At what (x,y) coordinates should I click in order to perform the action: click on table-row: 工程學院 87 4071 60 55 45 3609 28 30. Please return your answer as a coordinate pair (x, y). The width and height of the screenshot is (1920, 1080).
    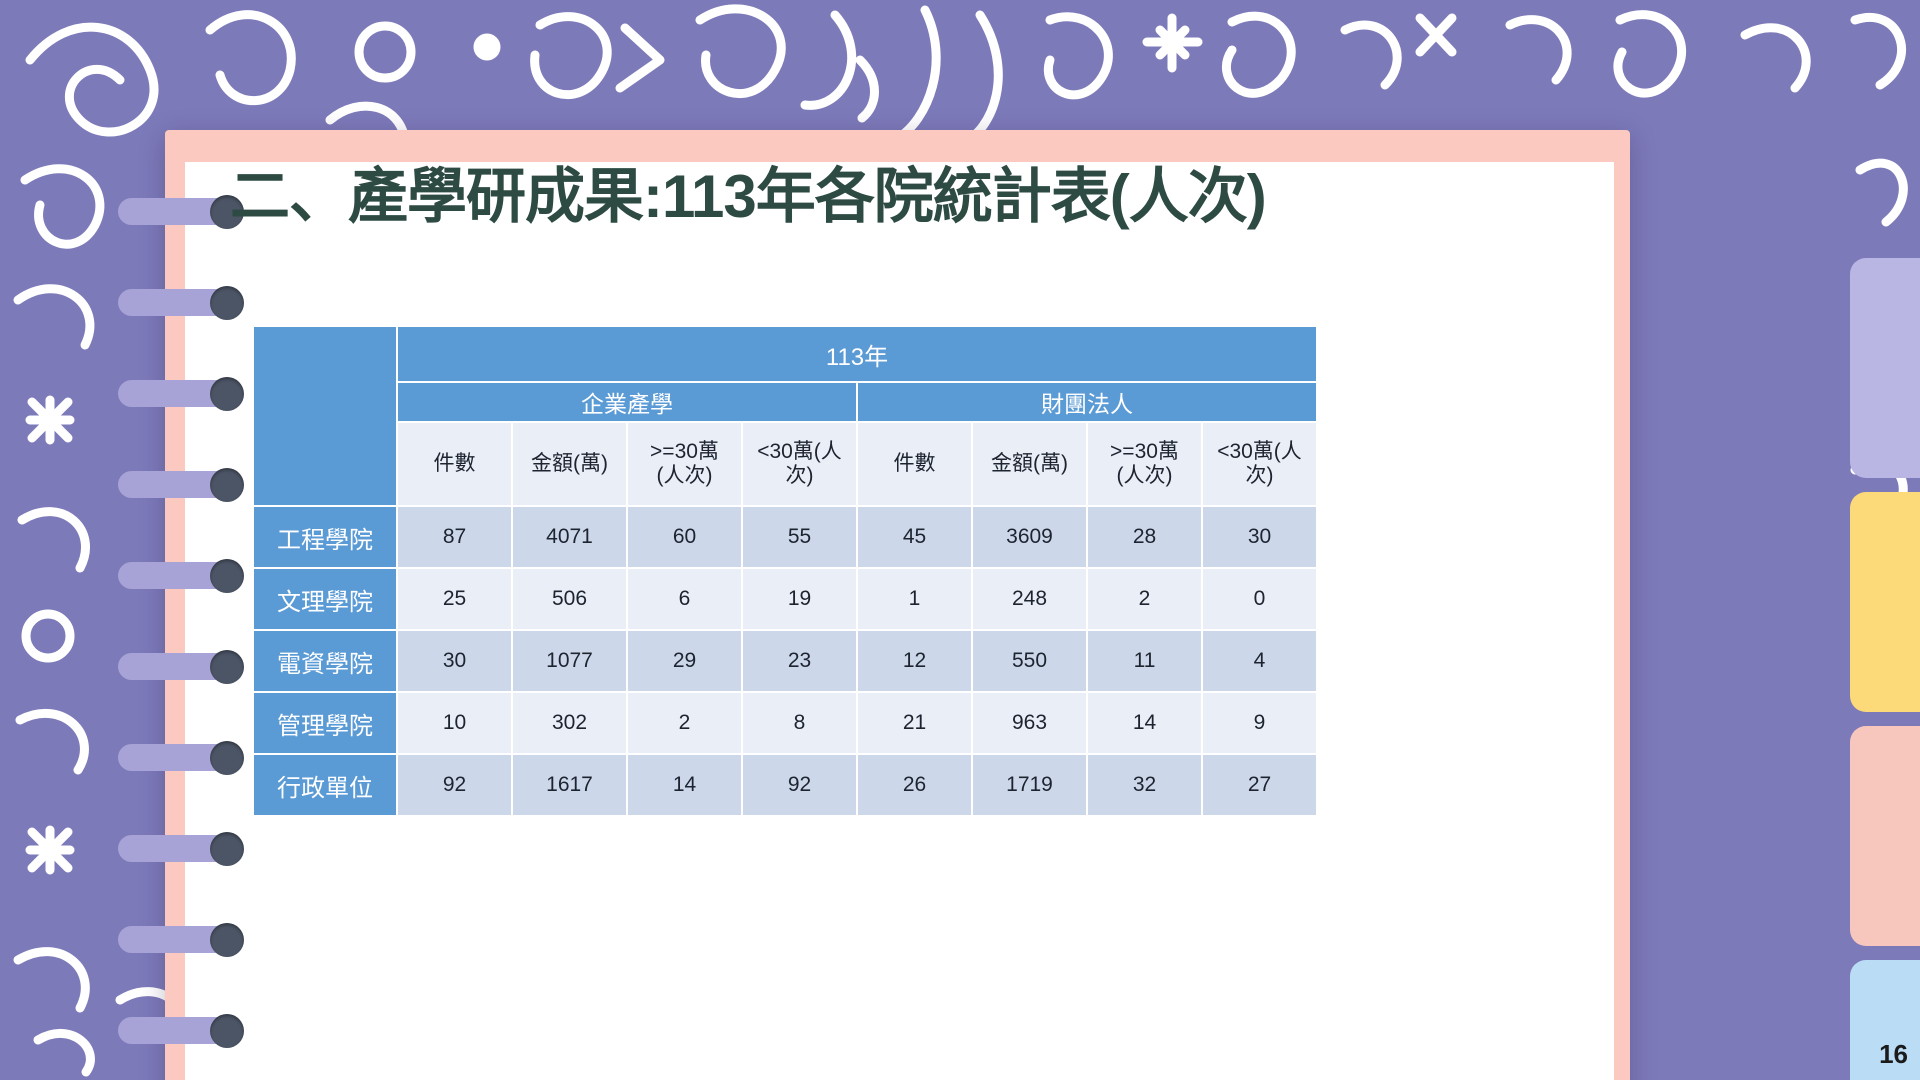
    Looking at the image, I should click on (785, 537).